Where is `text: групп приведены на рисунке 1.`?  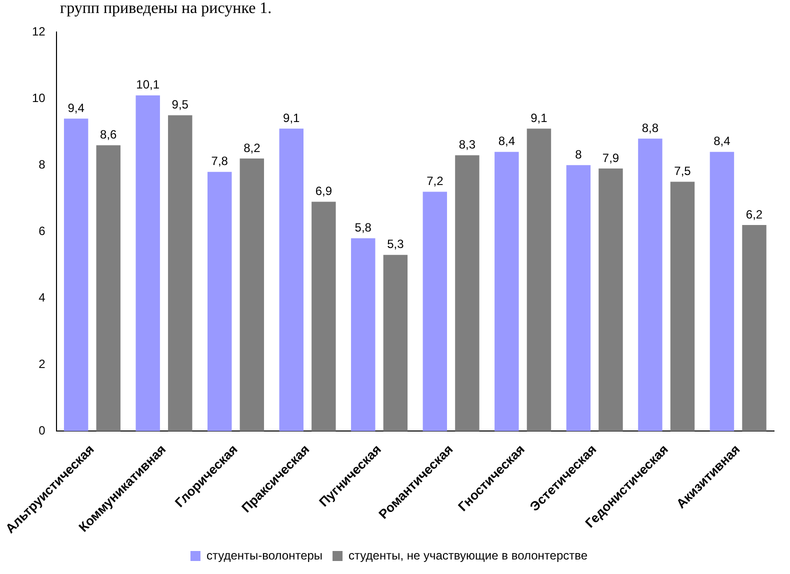 text: групп приведены на рисунке 1. is located at coordinates (166, 9).